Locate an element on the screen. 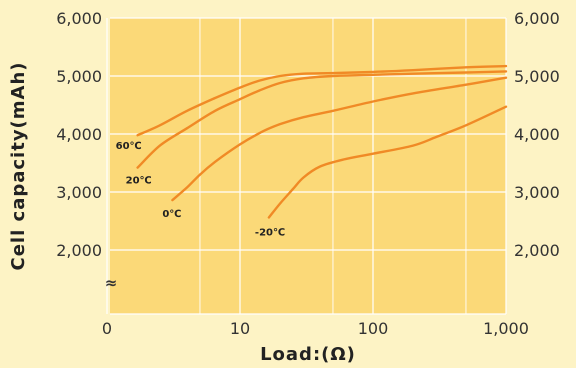 This screenshot has height=368, width=576. right-y-tick-label: 4,000 is located at coordinates (537, 134).